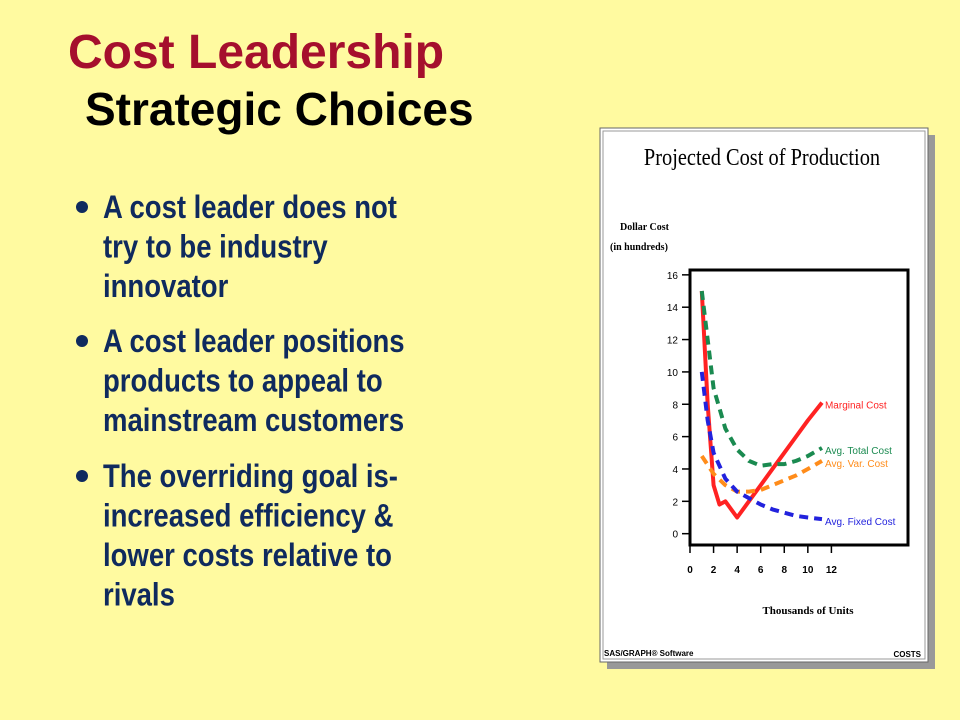 The height and width of the screenshot is (720, 960). I want to click on y-tick-label: 2, so click(675, 502).